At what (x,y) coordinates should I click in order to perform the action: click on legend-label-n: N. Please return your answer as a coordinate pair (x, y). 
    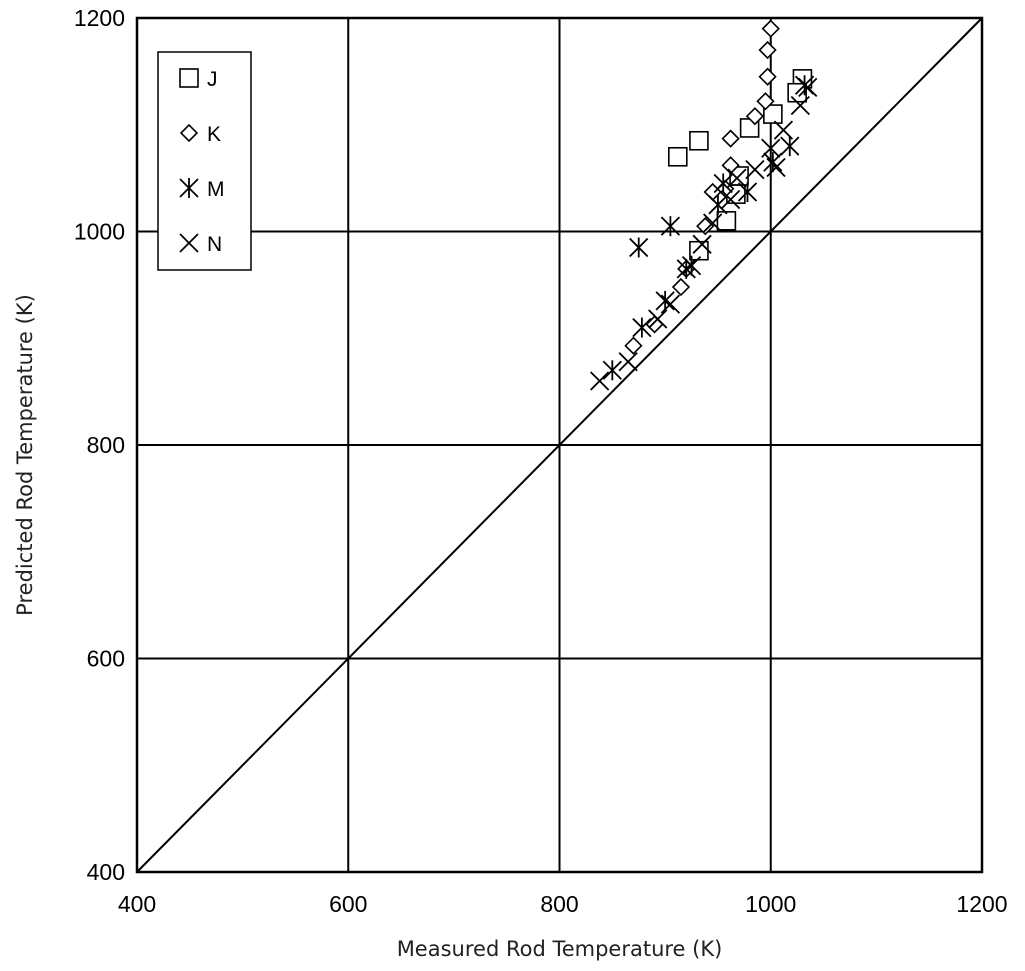
    Looking at the image, I should click on (214, 244).